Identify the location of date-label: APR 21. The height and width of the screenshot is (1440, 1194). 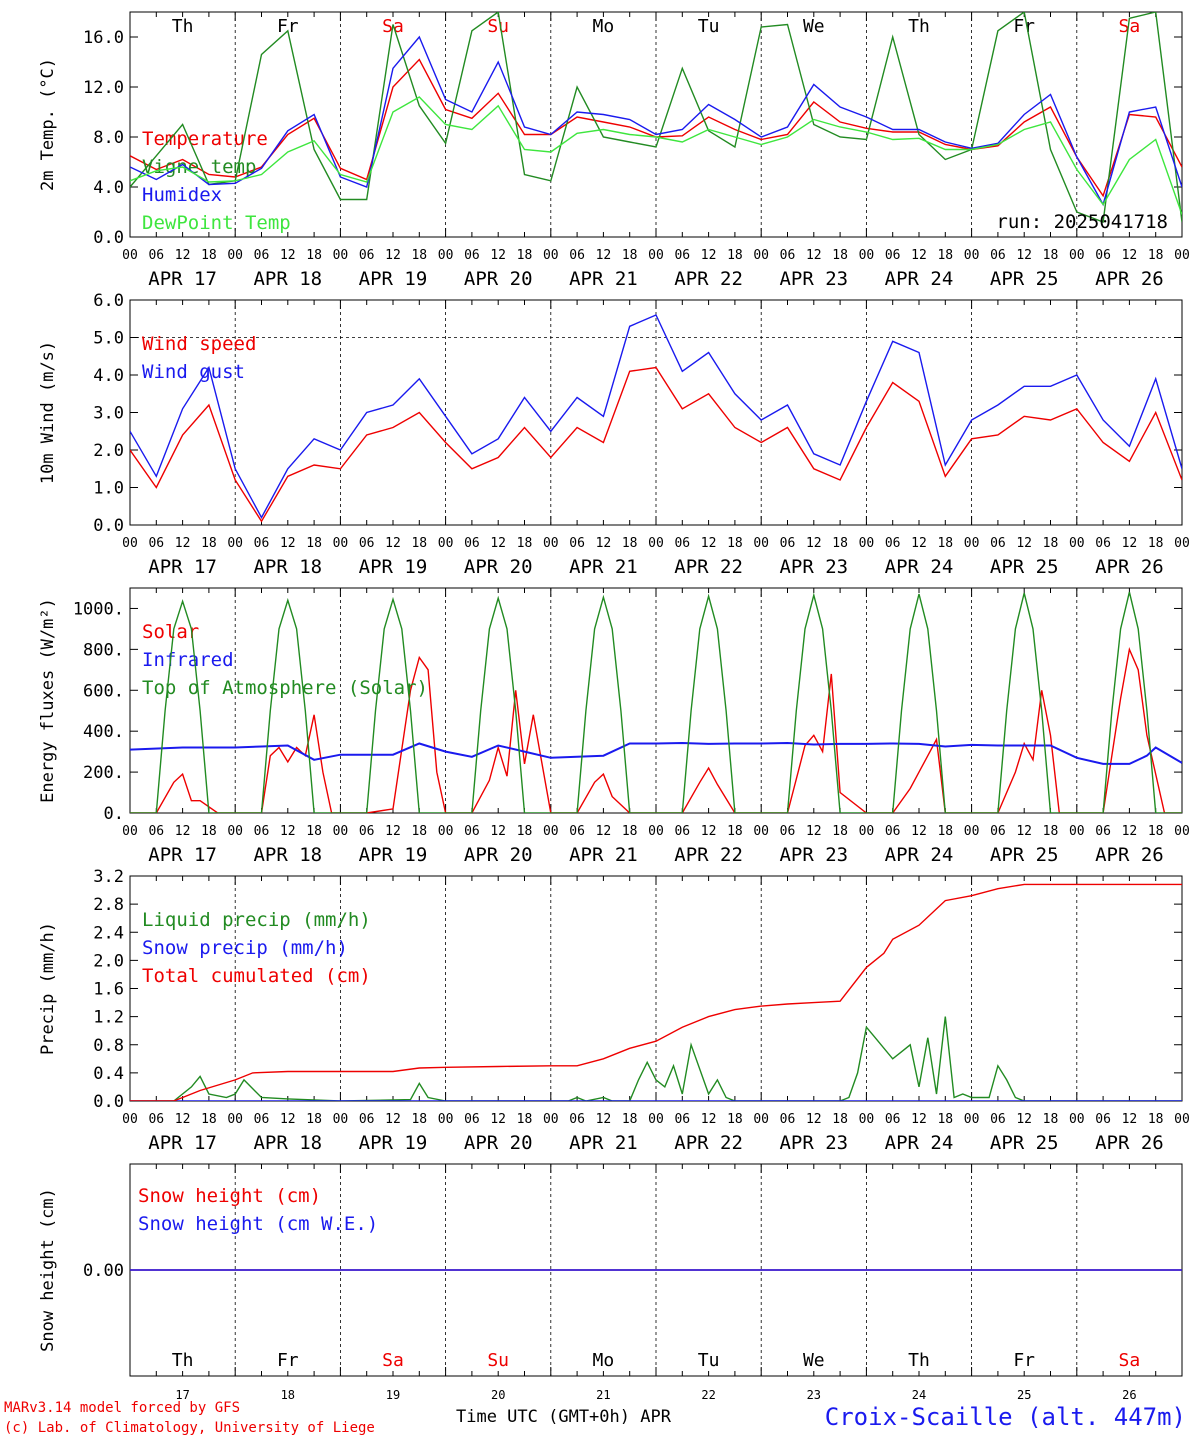
(603, 567).